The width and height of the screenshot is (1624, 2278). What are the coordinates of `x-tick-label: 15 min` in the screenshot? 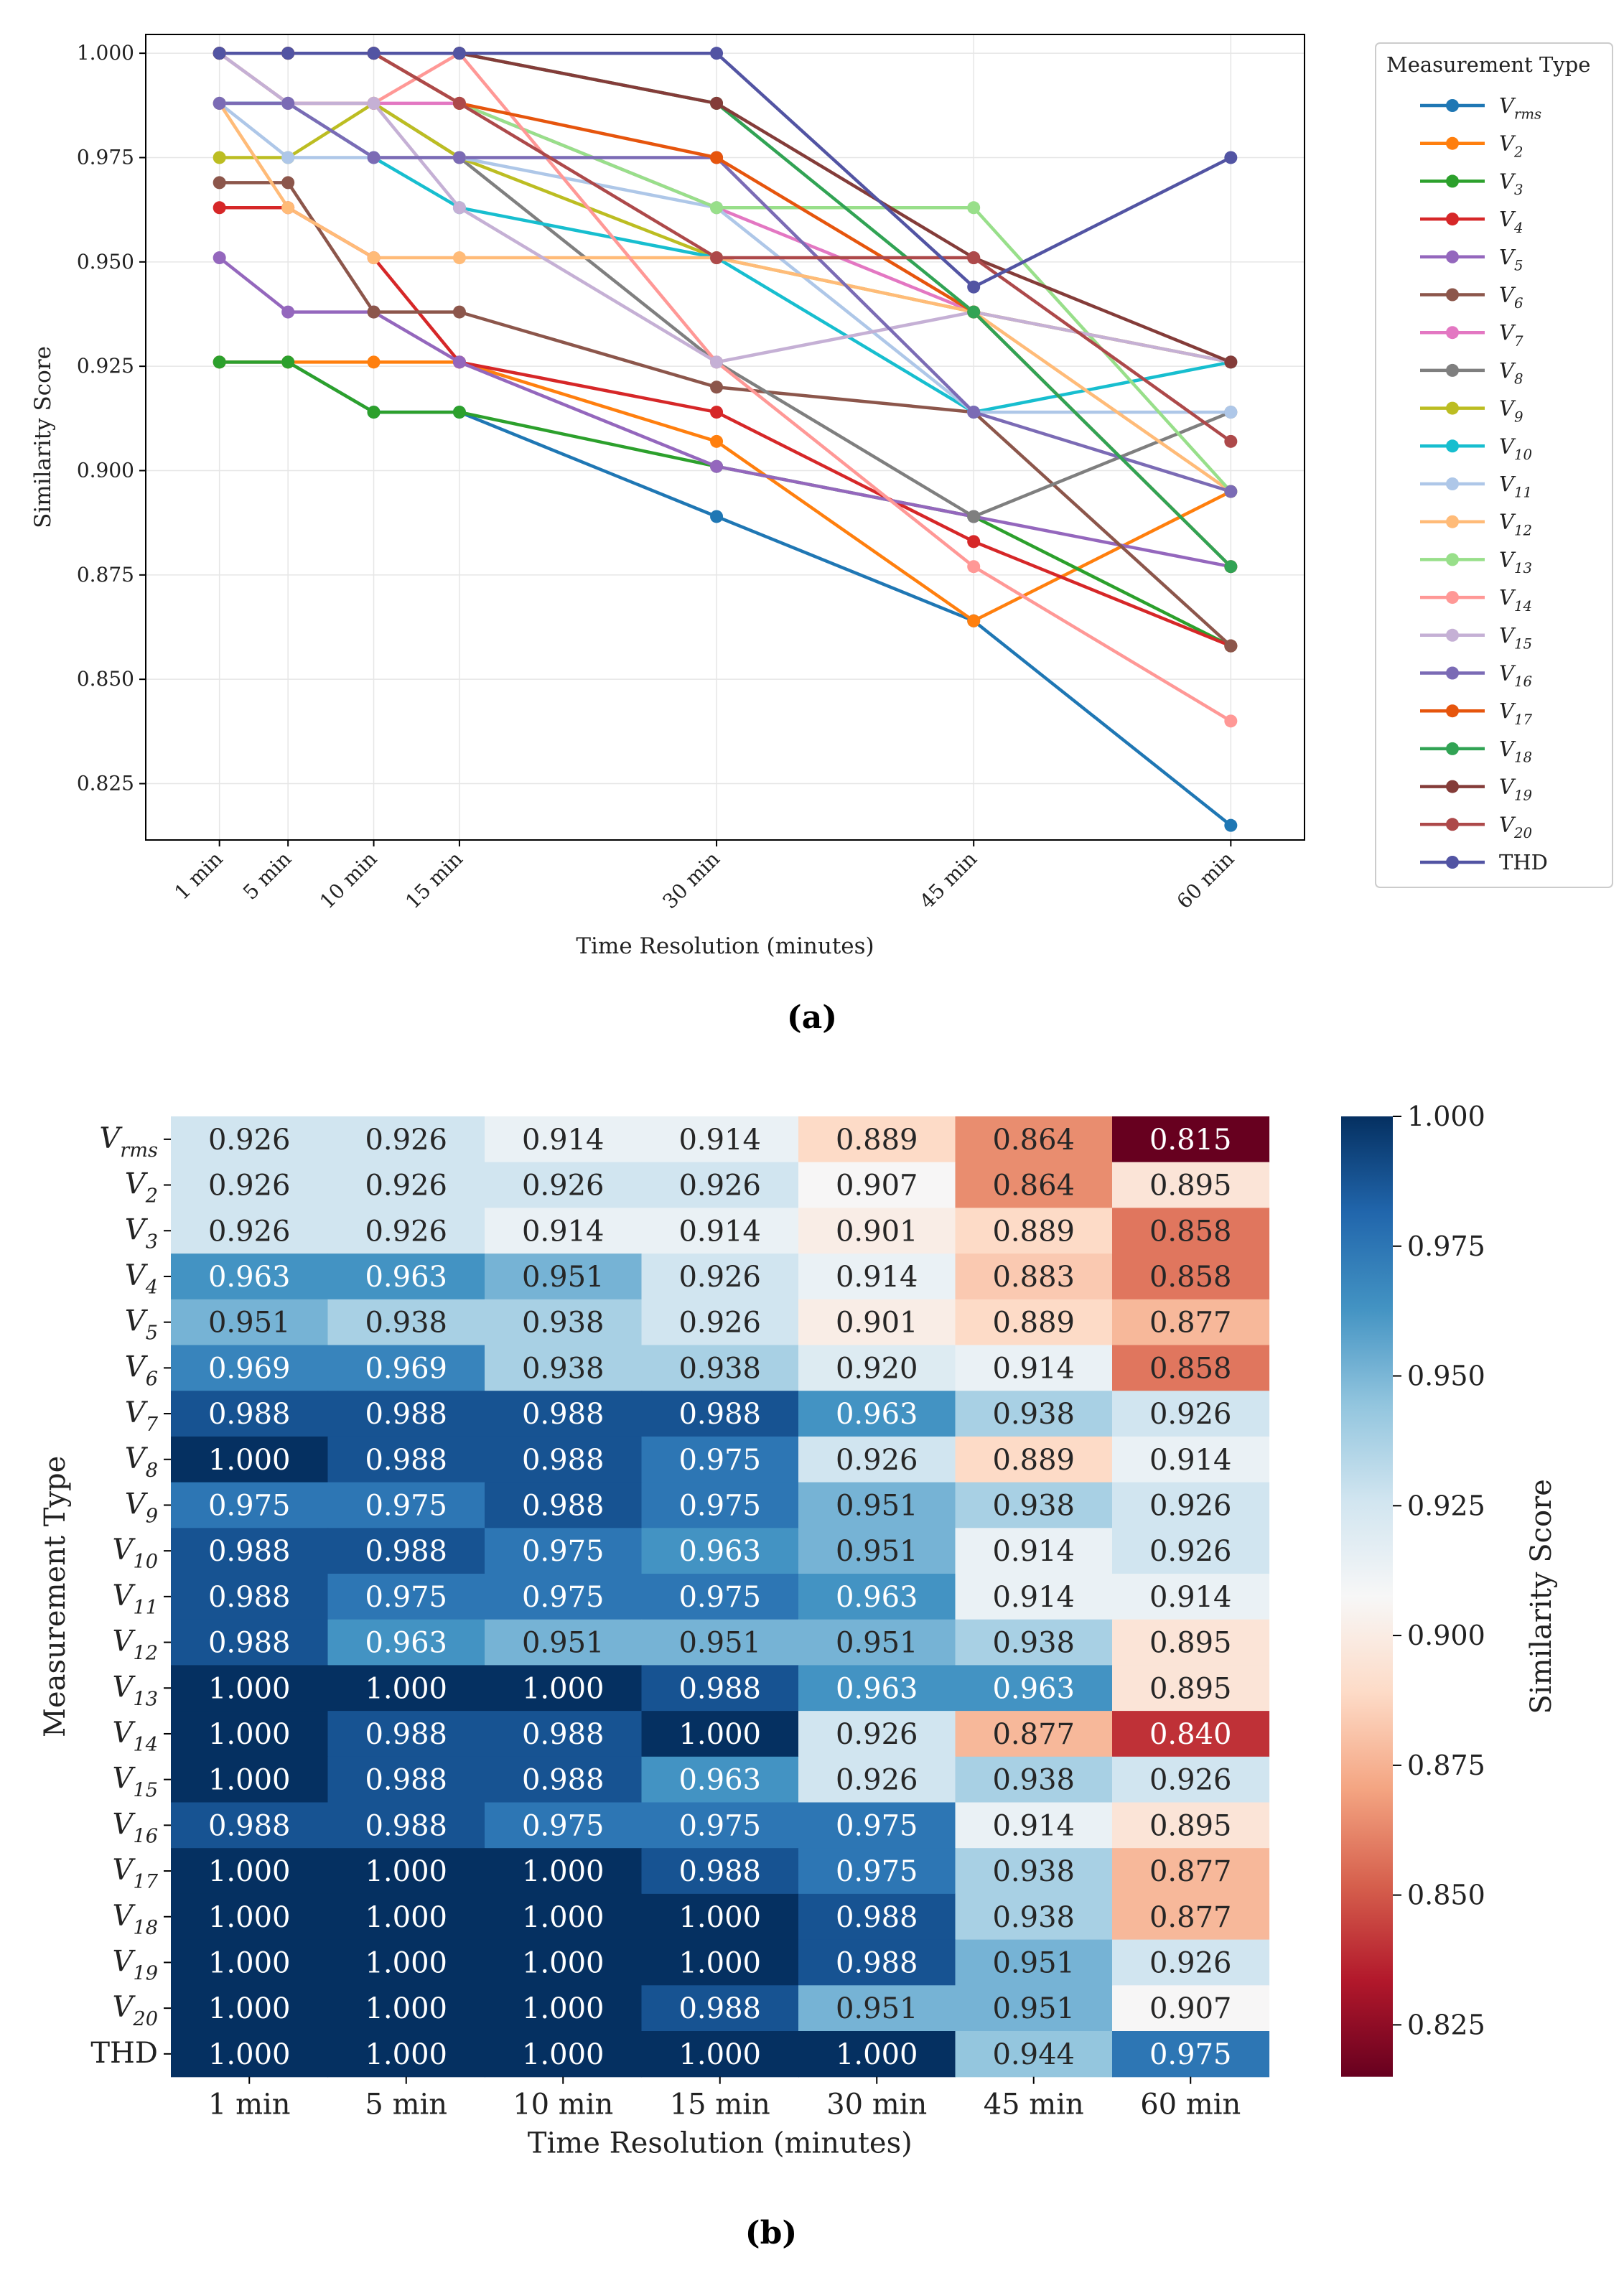 It's located at (434, 881).